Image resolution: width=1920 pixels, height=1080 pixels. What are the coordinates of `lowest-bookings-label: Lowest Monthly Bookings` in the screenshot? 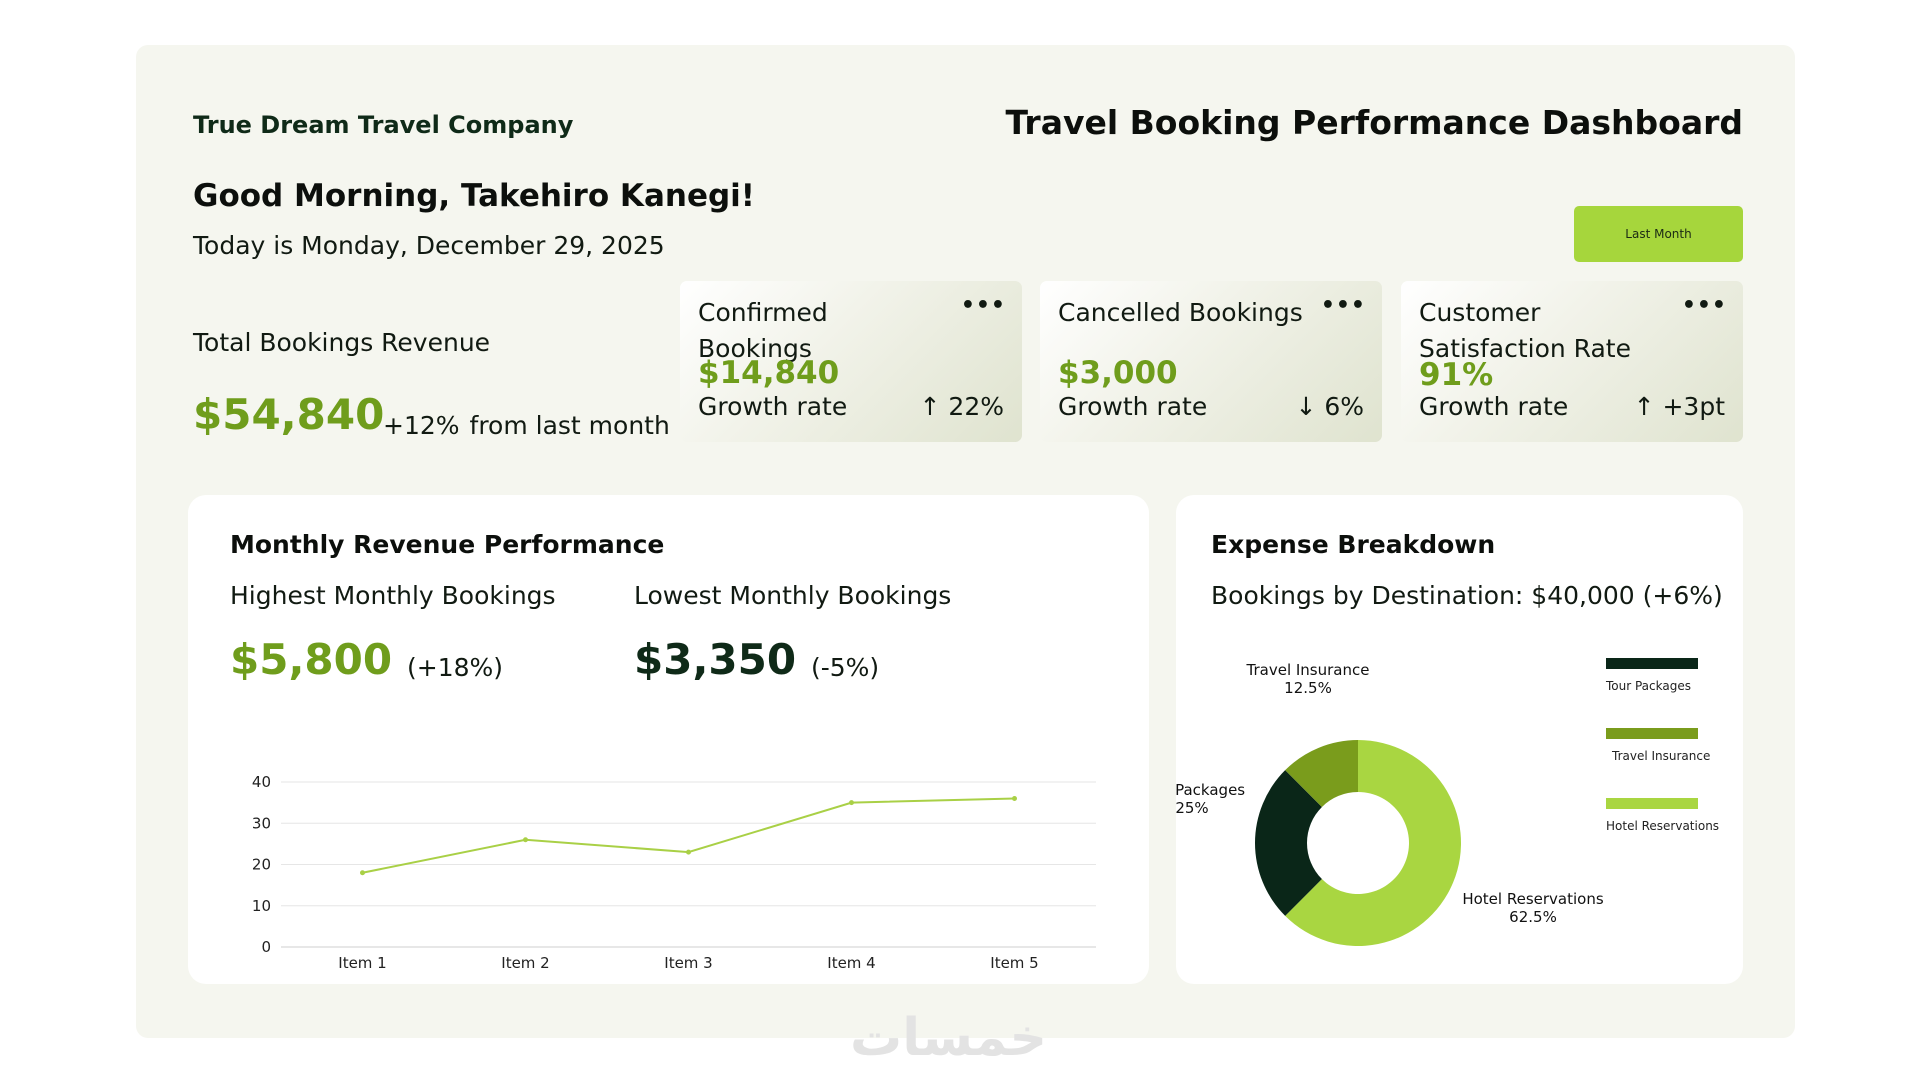 It's located at (793, 595).